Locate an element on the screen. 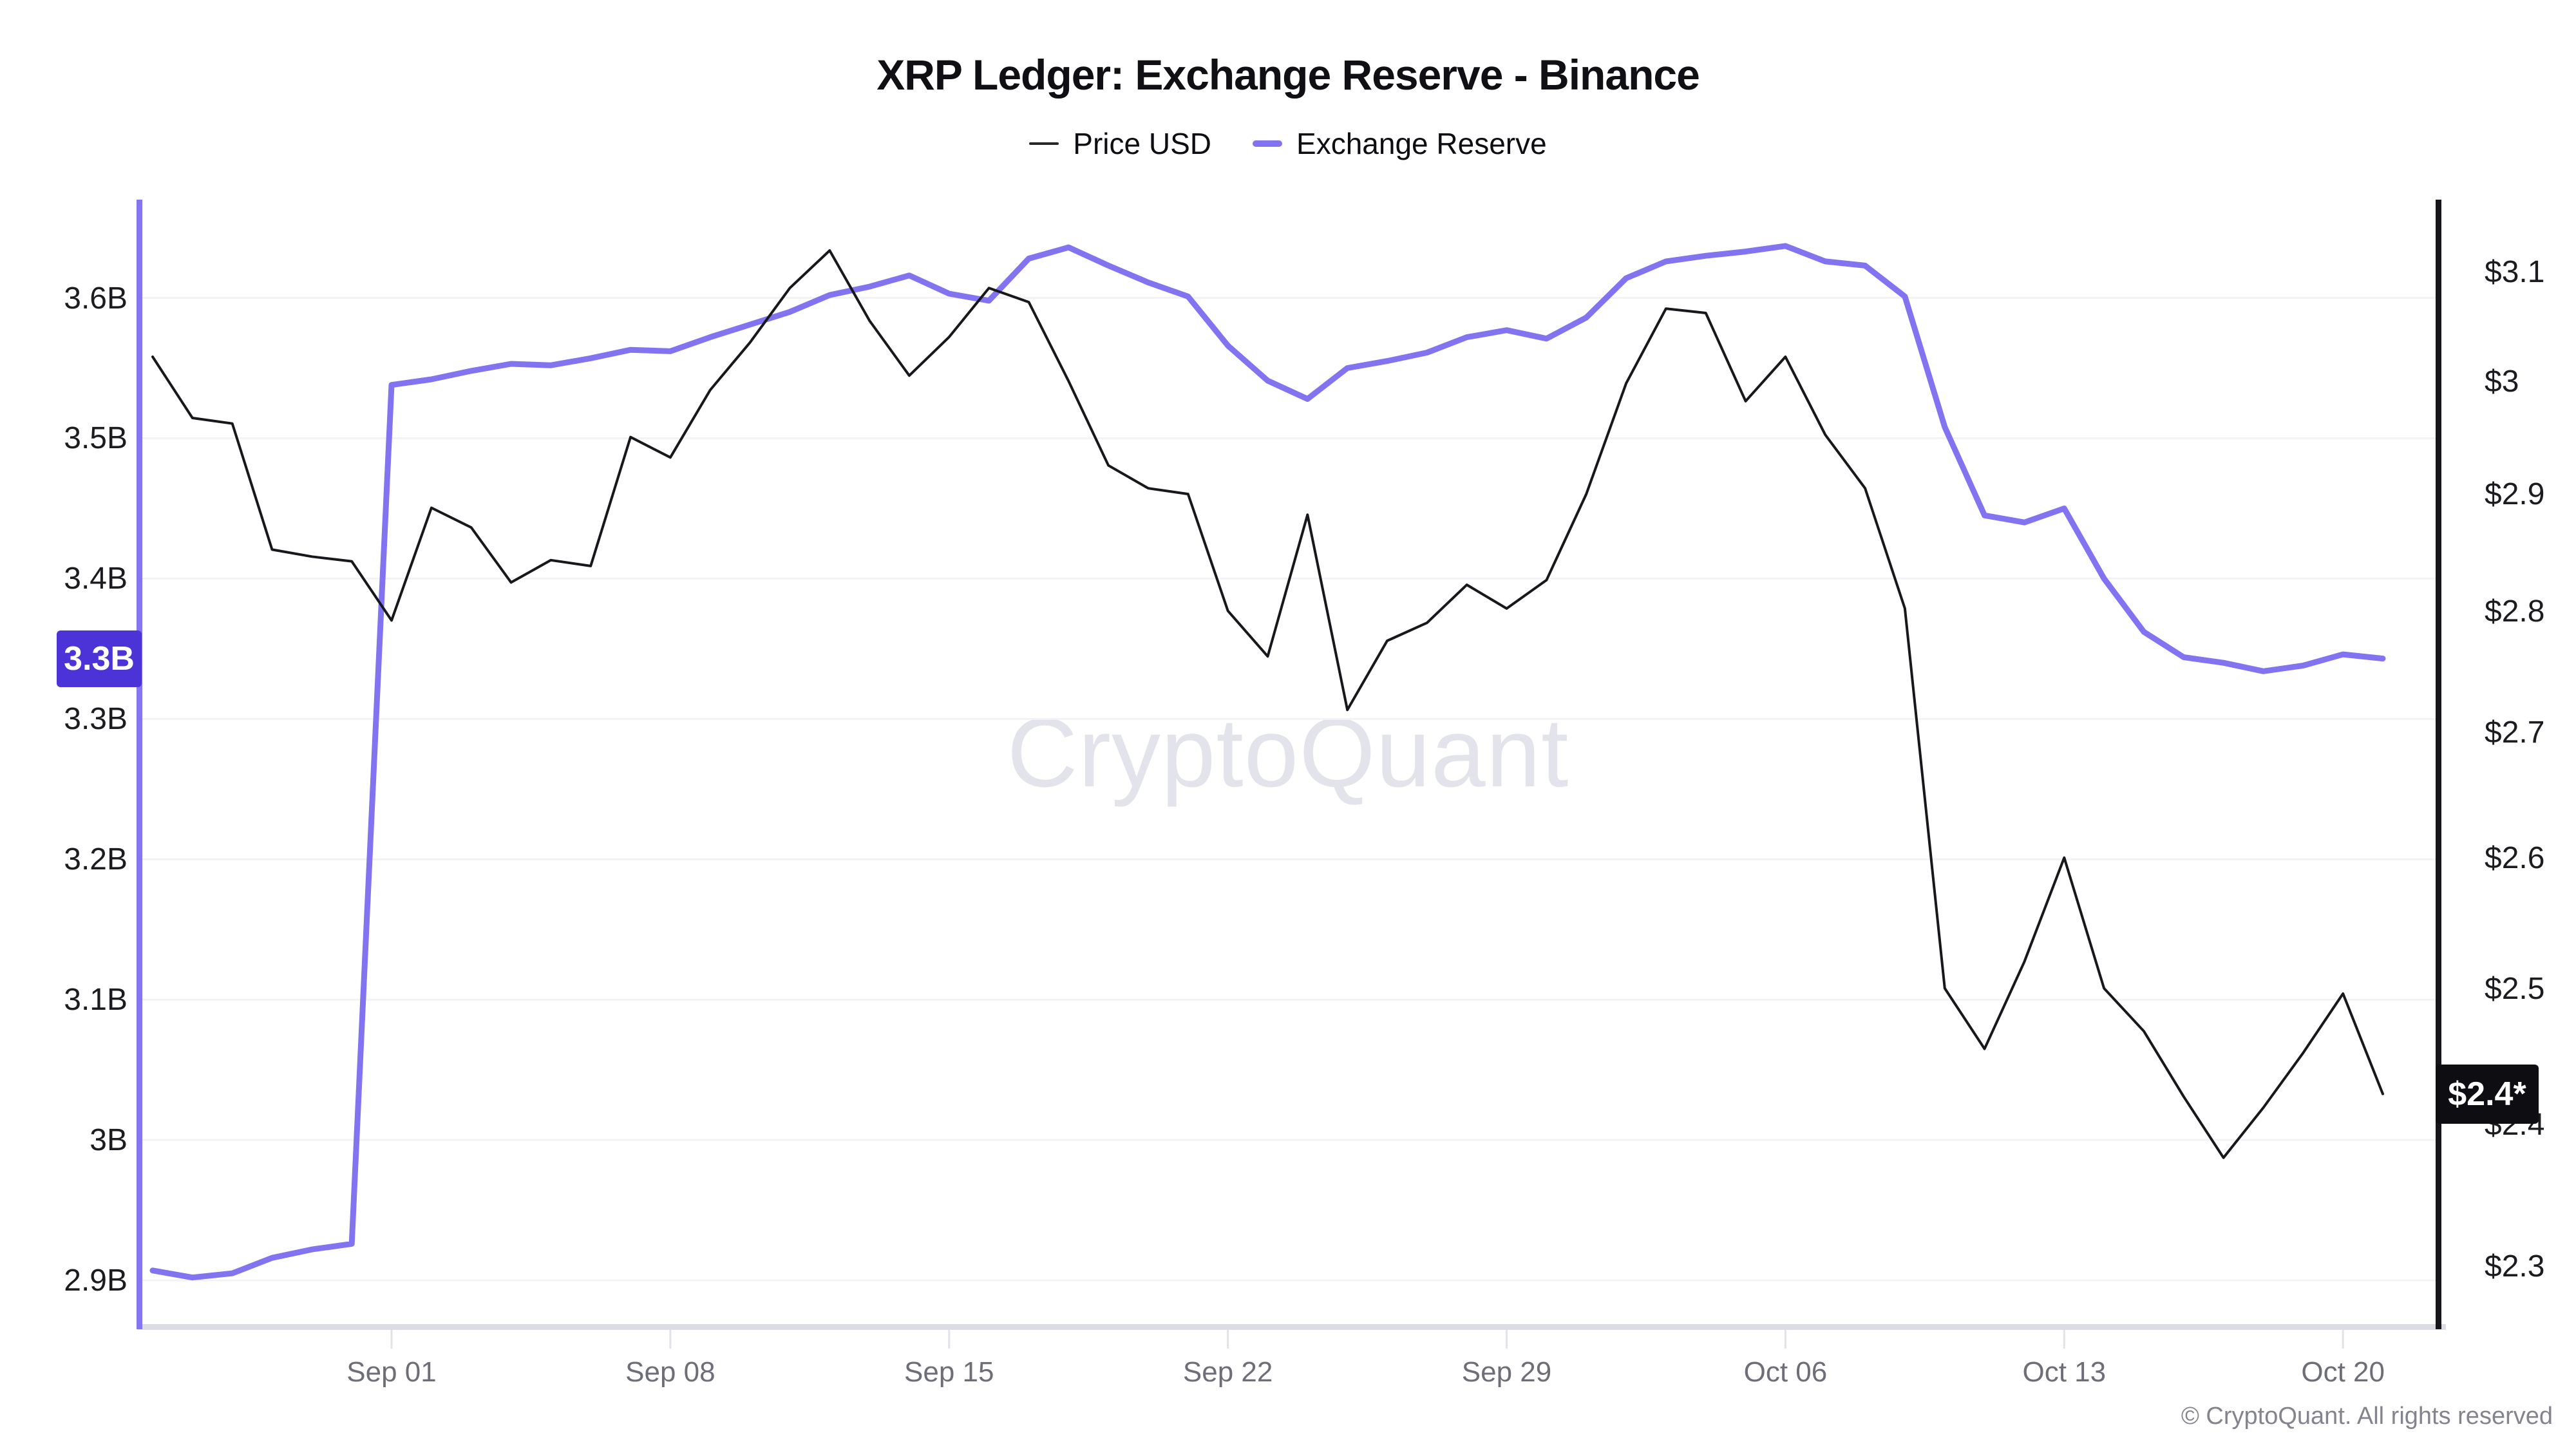  x-axis-line is located at coordinates (1291, 1327).